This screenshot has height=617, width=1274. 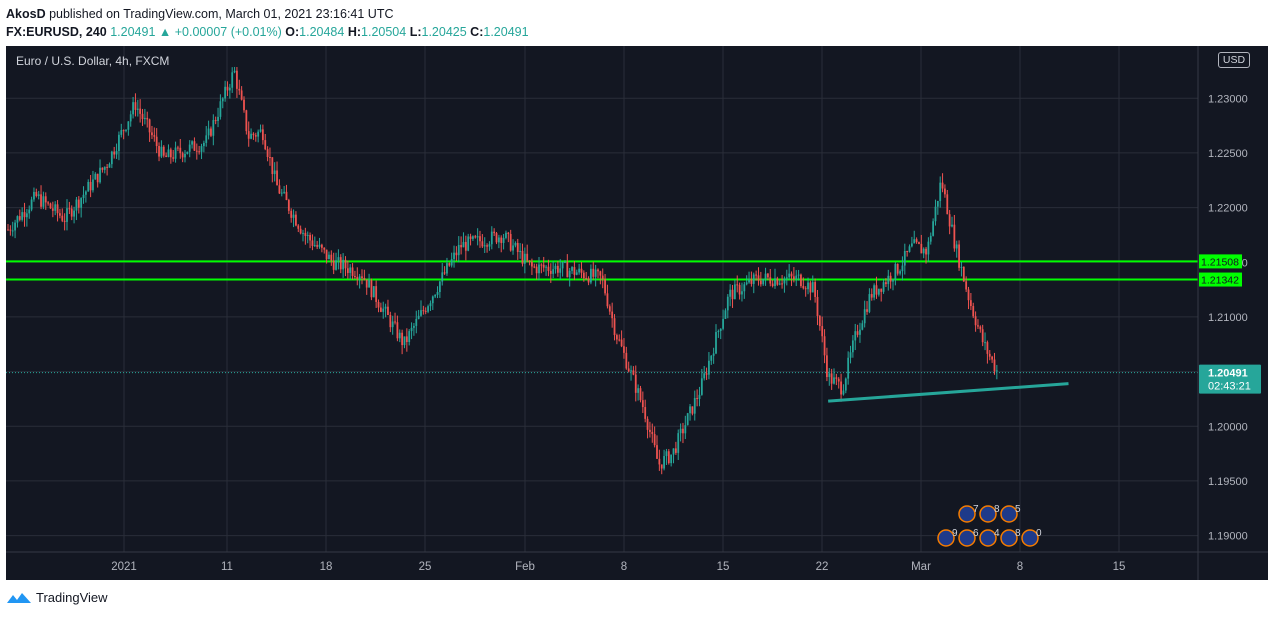 I want to click on level-price-label: 1.21508, so click(x=1220, y=262).